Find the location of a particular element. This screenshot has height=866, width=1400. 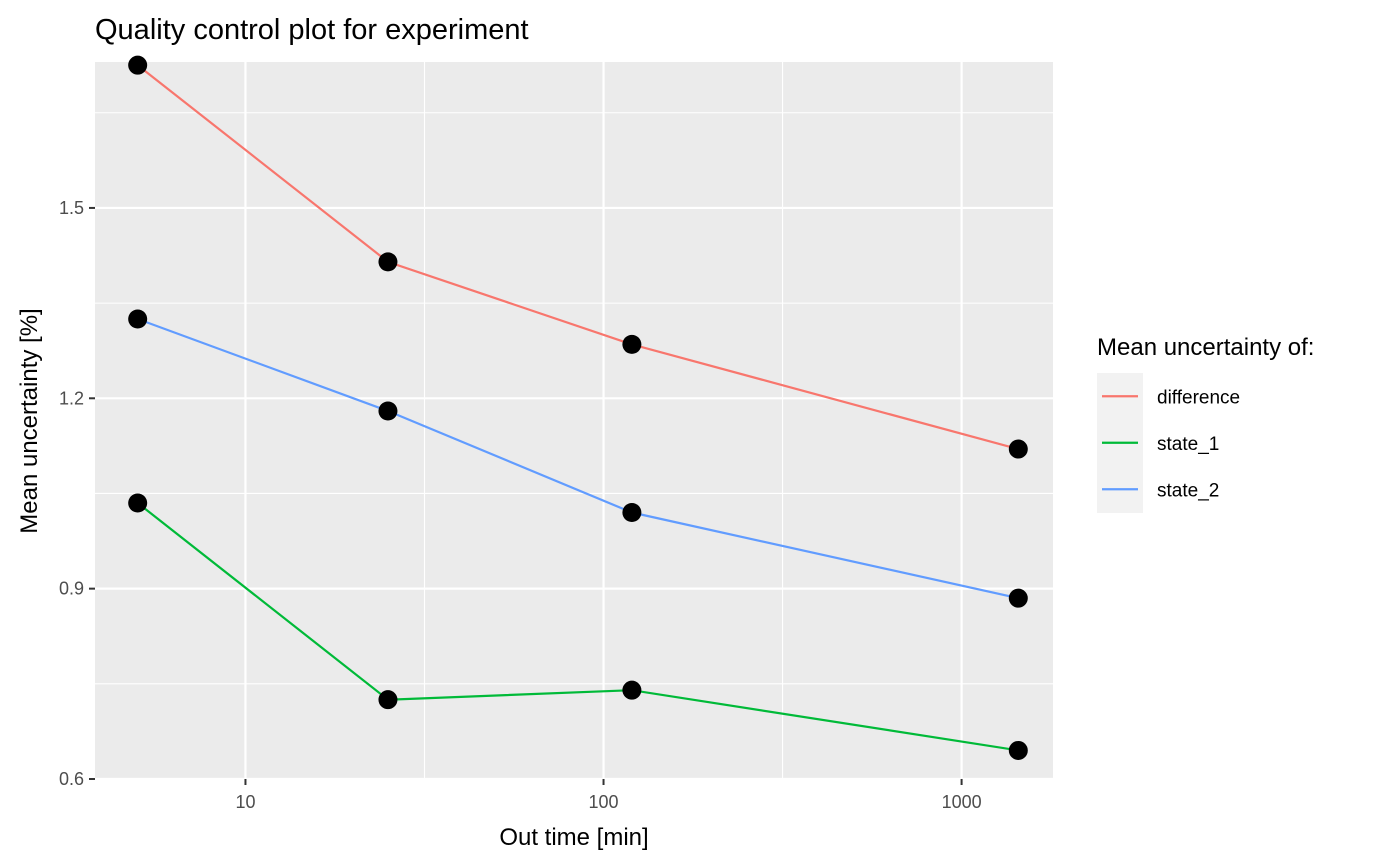

legend-label: state_2 is located at coordinates (1188, 490).